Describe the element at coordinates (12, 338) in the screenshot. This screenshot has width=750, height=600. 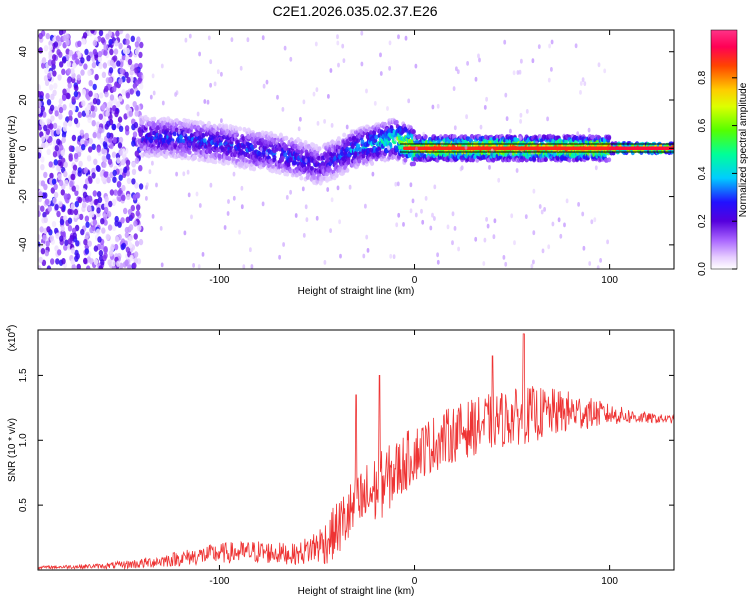
I see `snr-scale-label: (x104)` at that location.